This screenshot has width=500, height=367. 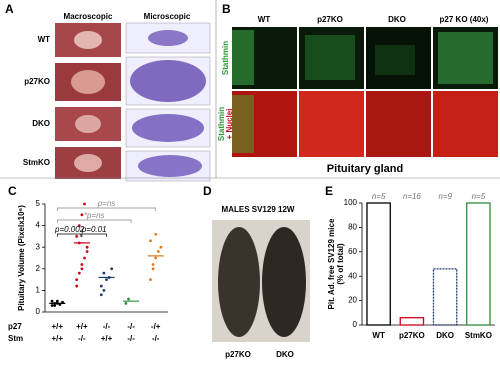 What do you see at coordinates (238, 354) in the screenshot?
I see `label: p27KO` at bounding box center [238, 354].